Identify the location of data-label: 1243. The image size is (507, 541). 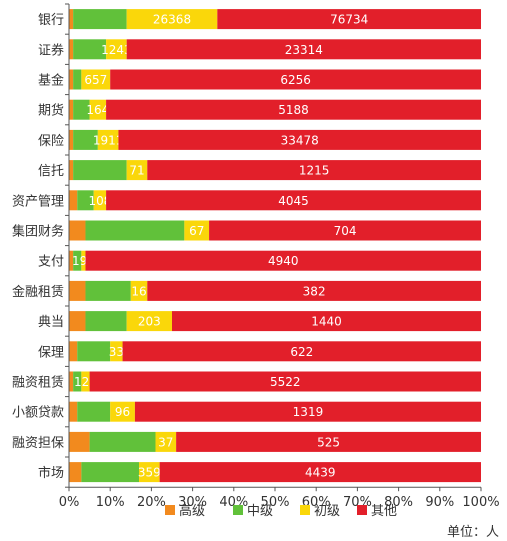
(116, 50).